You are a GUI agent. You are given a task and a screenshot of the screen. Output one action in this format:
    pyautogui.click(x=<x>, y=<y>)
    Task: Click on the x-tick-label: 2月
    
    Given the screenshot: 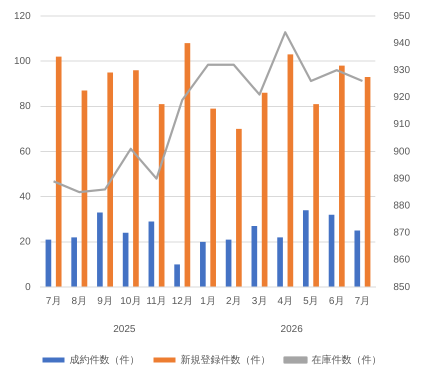 What is the action you would take?
    pyautogui.click(x=234, y=301)
    